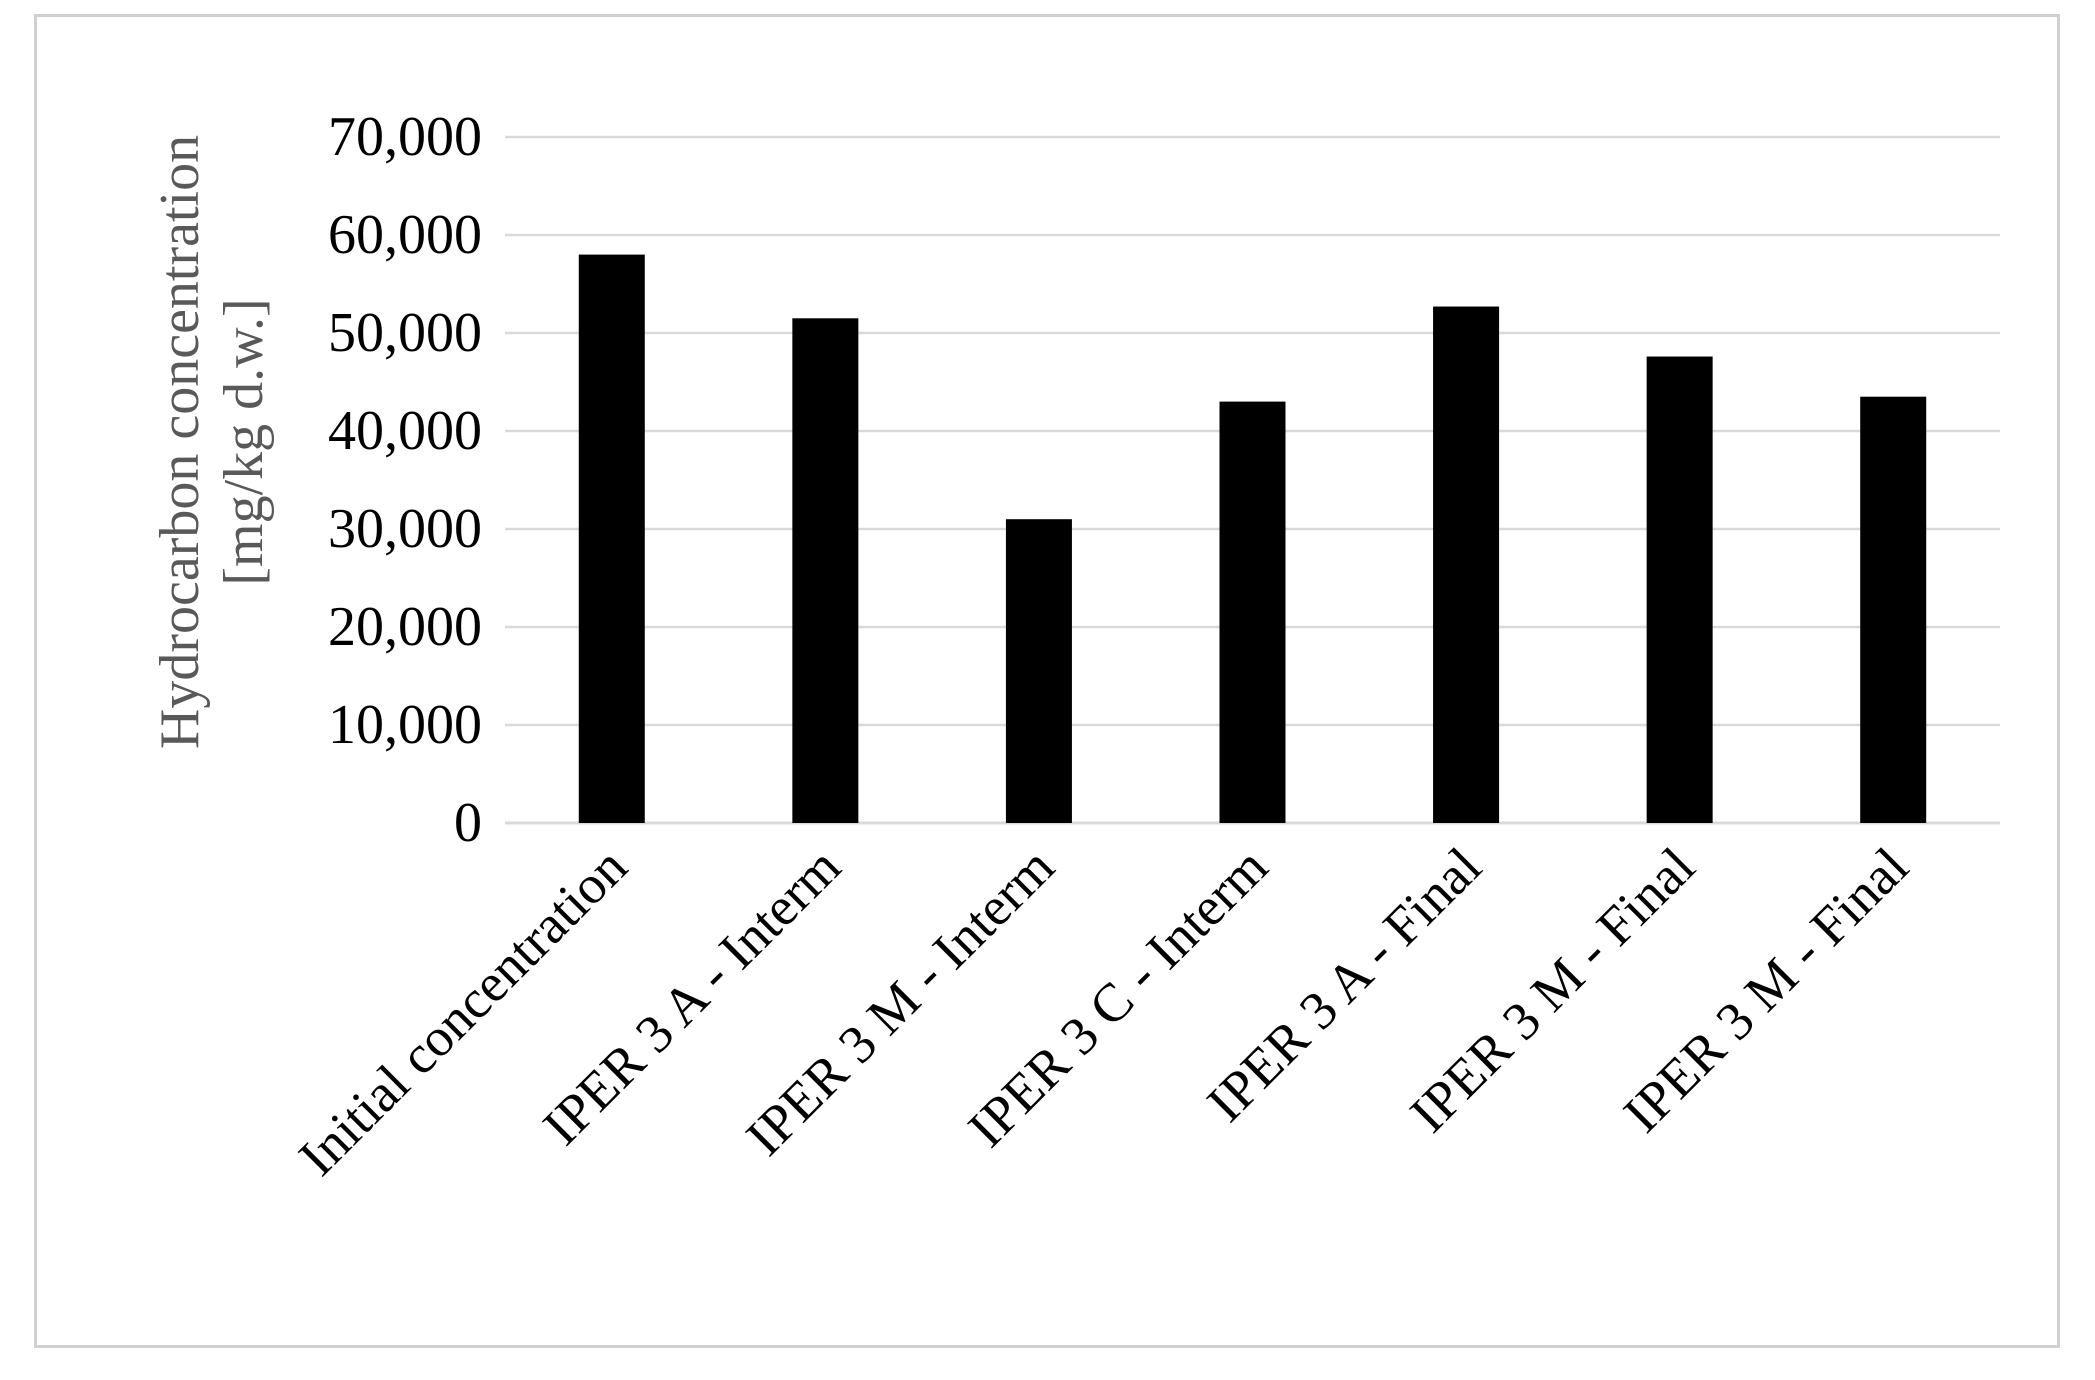 The image size is (2095, 1380). I want to click on y-tick-label: 10,000, so click(405, 725).